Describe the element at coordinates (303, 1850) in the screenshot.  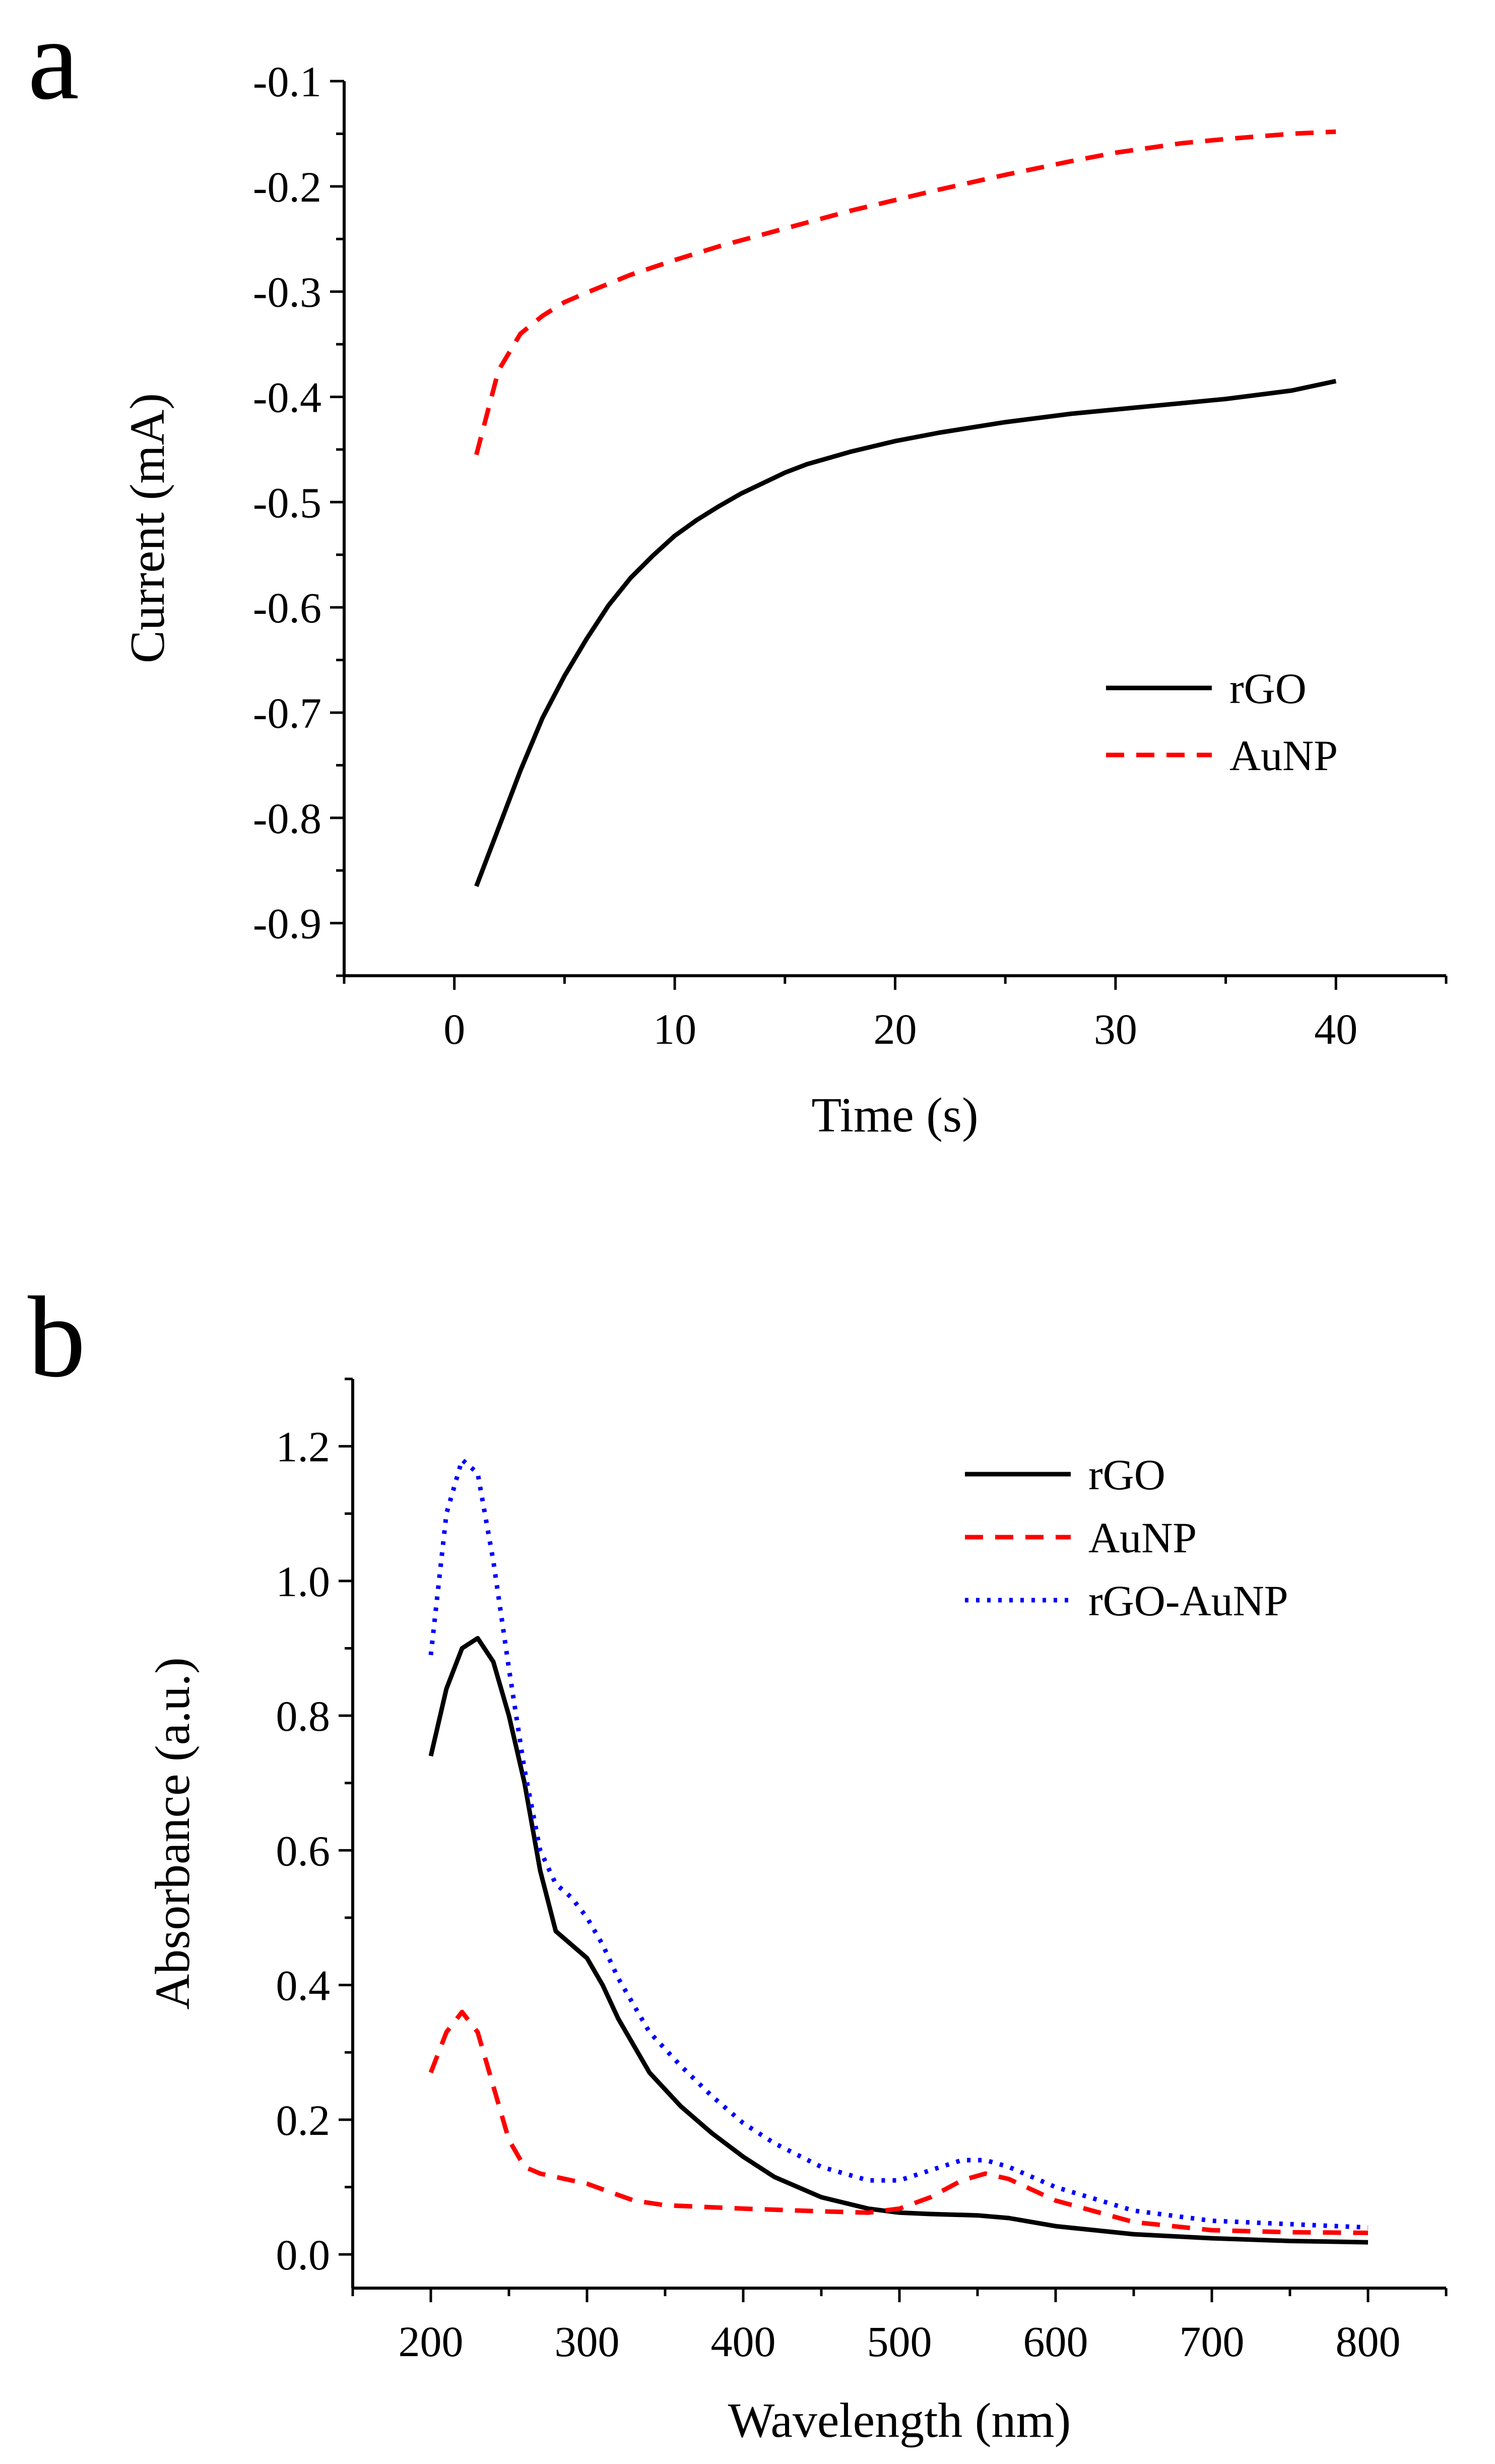
I see `y-tick-label: 0.6` at that location.